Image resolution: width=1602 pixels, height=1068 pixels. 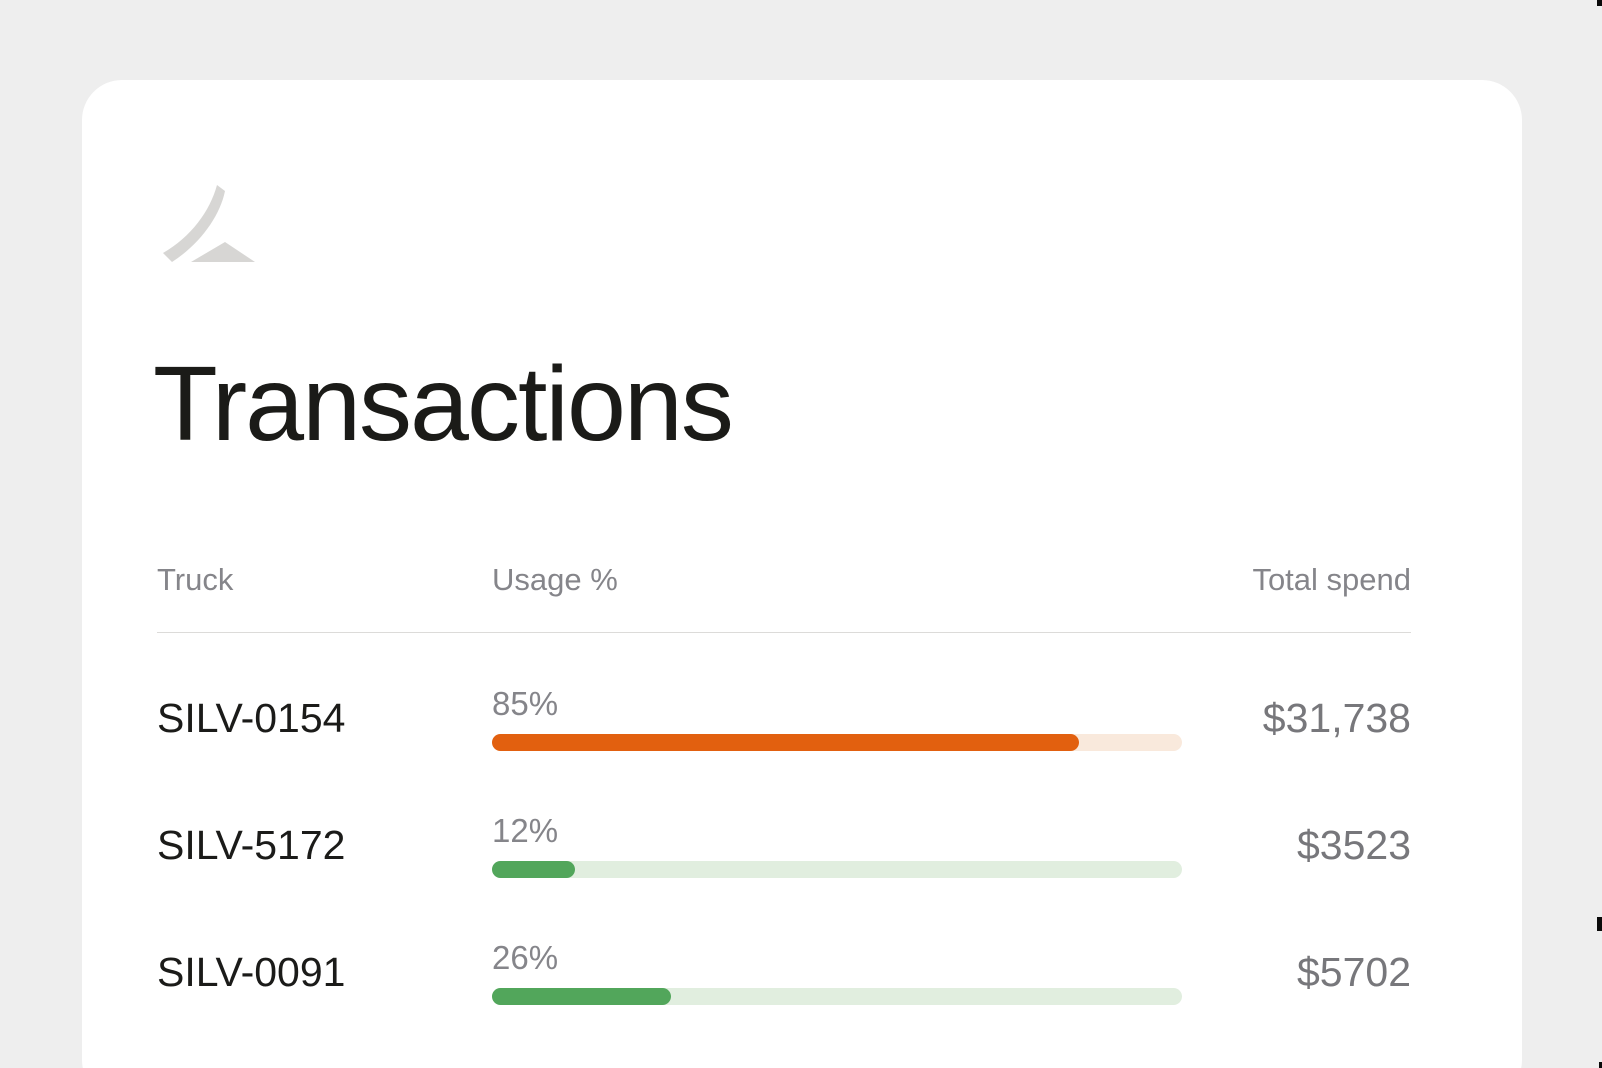 I want to click on usage-percent-label: 12%, so click(x=525, y=830).